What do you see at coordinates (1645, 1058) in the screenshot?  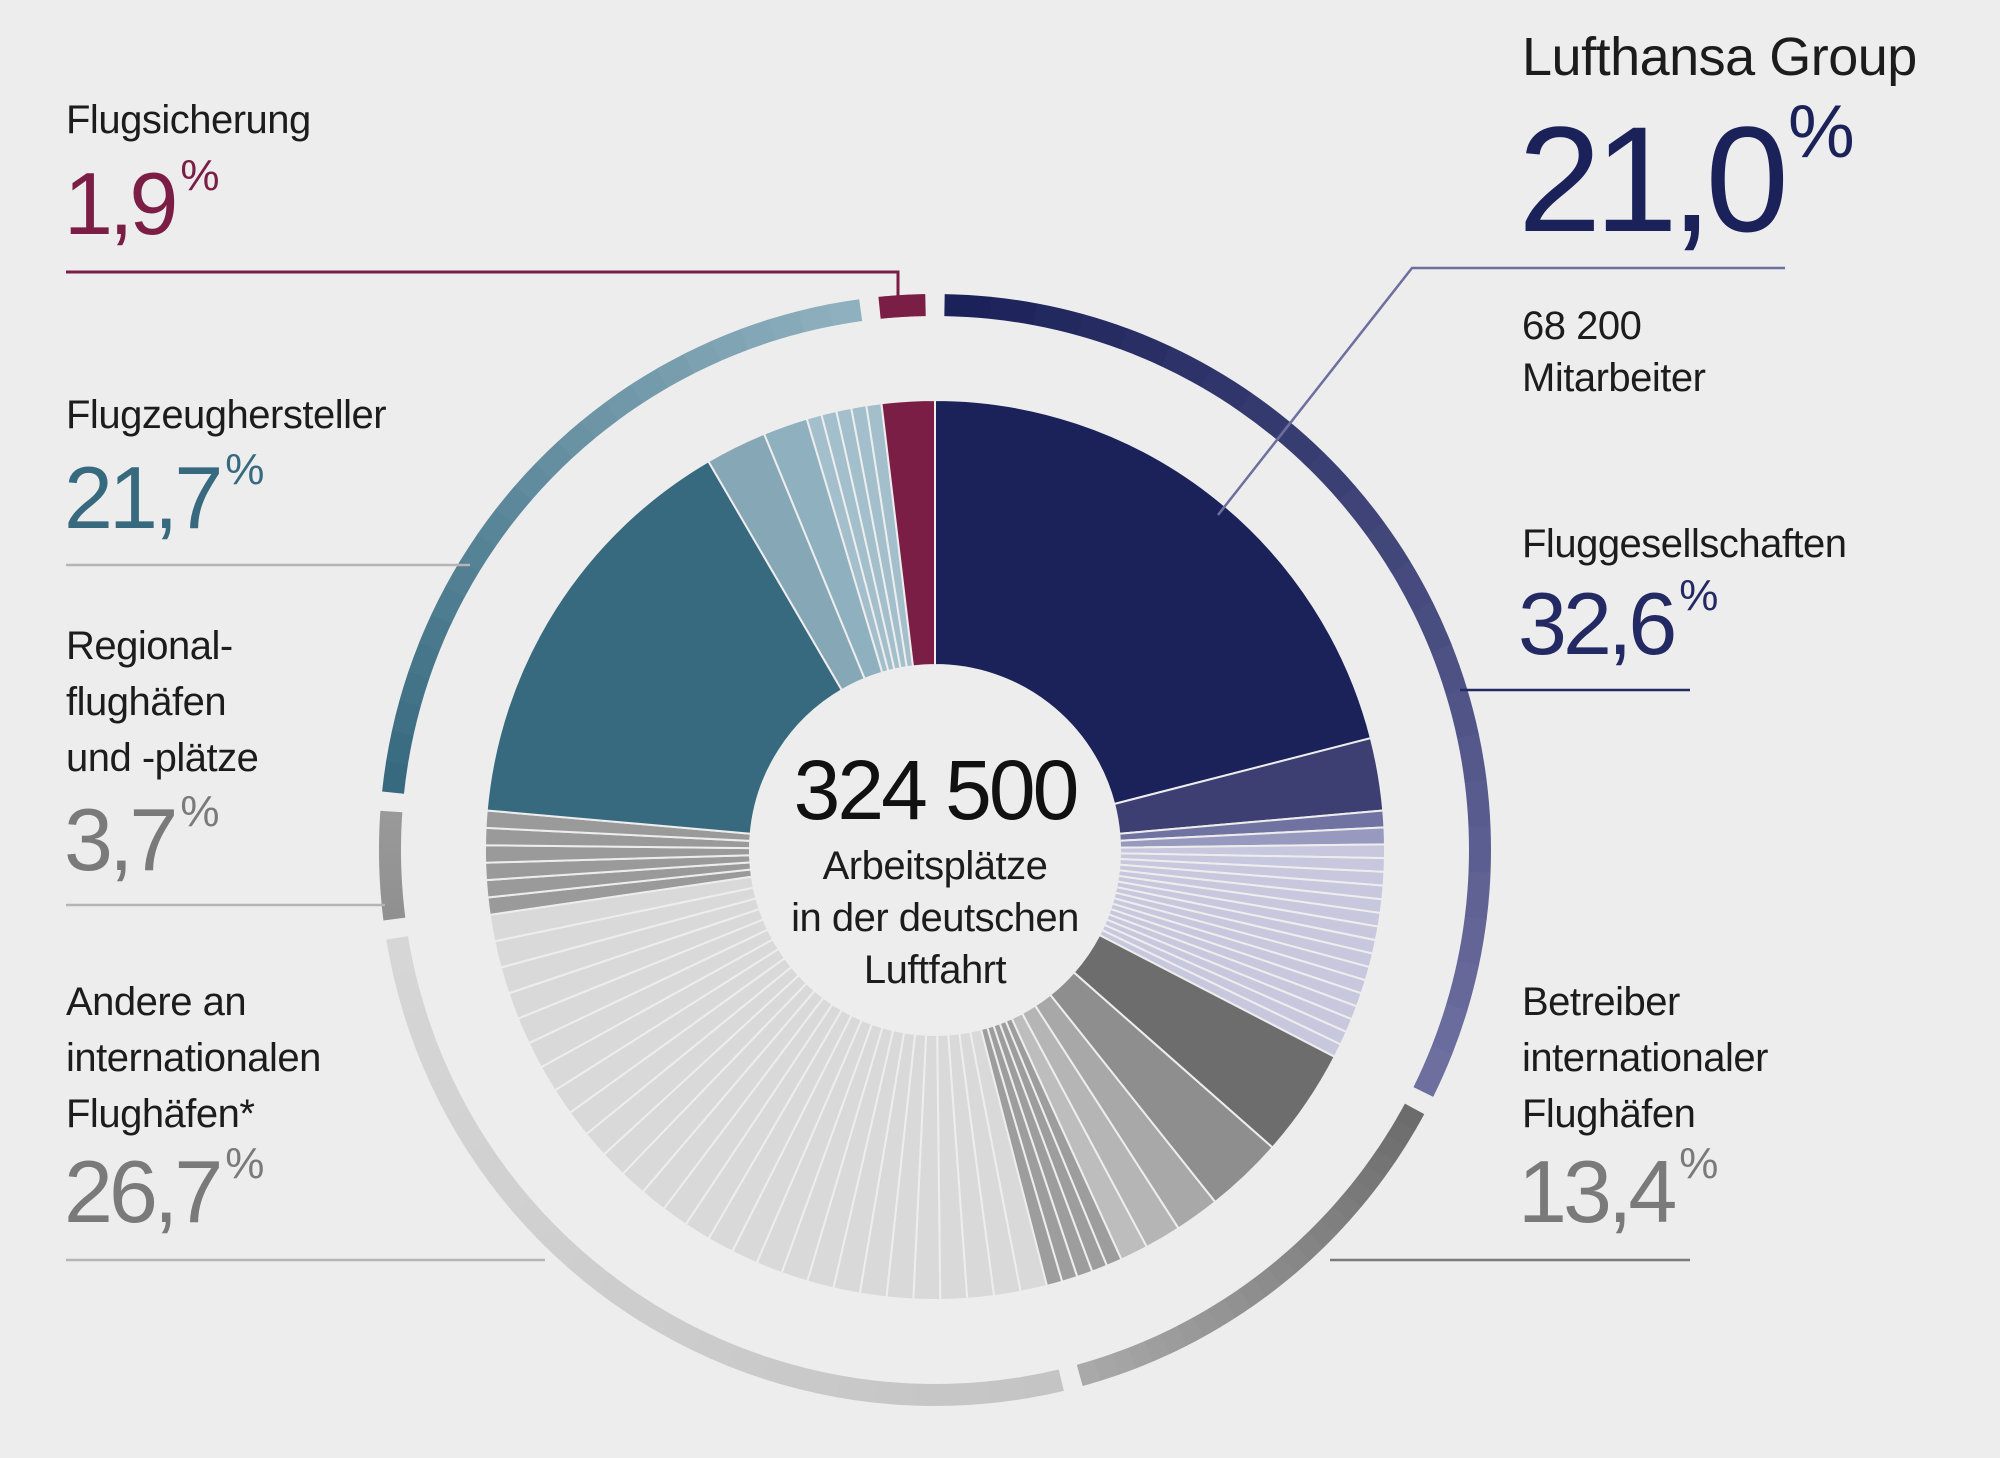 I see `label-betreiber: Betreiber internationaler Flughäfen` at bounding box center [1645, 1058].